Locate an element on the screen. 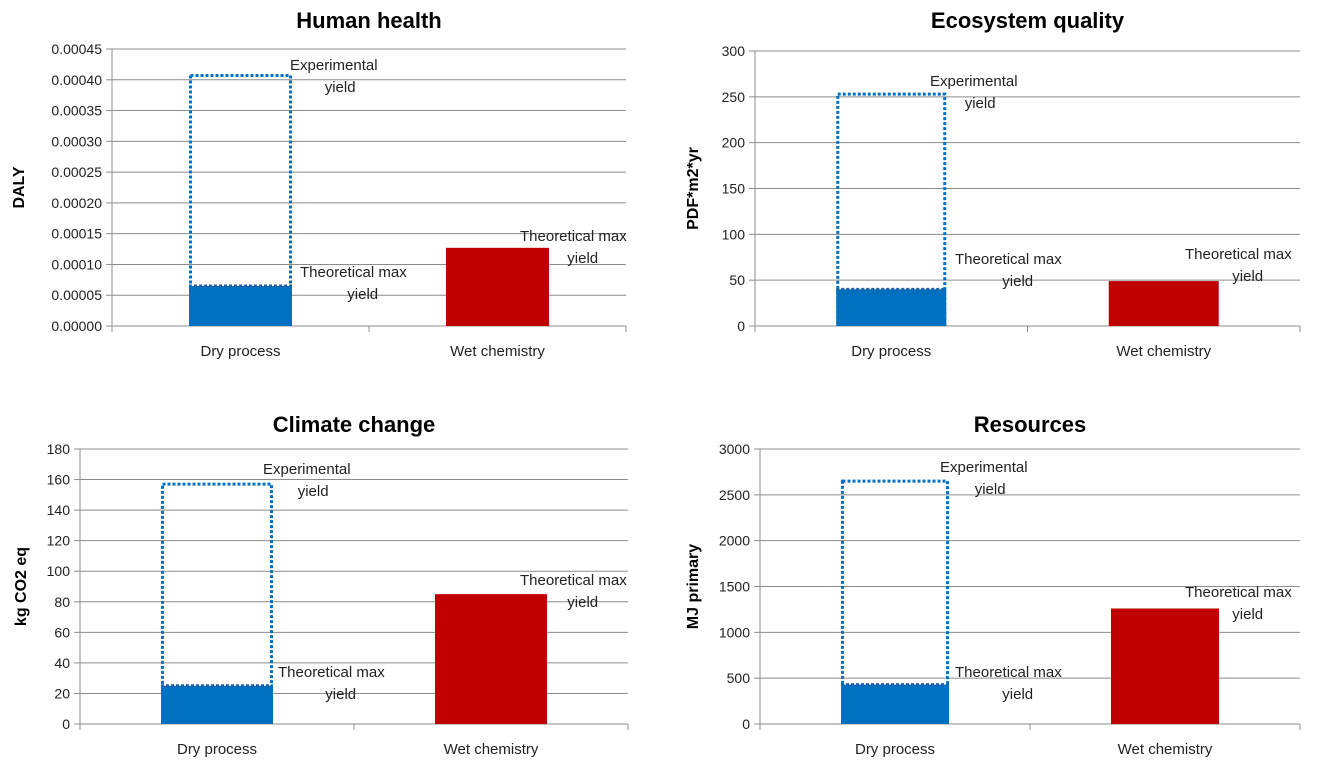  y-tick-label: 1500 is located at coordinates (734, 587).